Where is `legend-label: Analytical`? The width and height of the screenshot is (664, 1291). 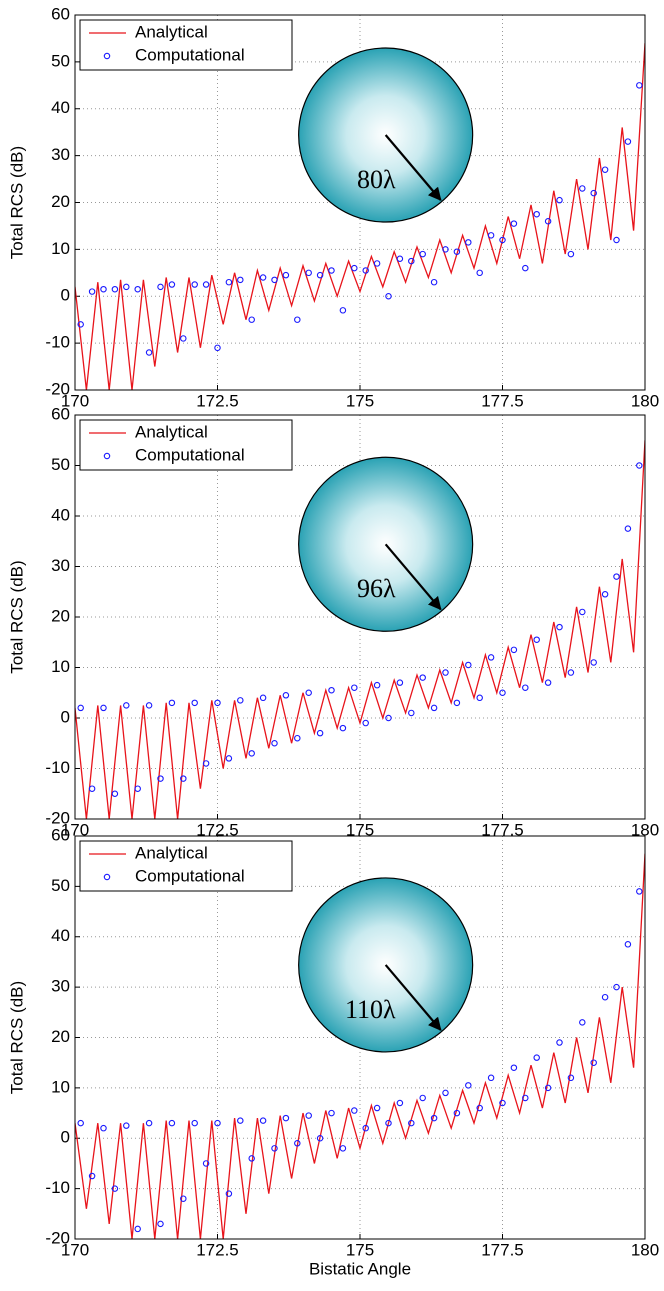
legend-label: Analytical is located at coordinates (171, 31).